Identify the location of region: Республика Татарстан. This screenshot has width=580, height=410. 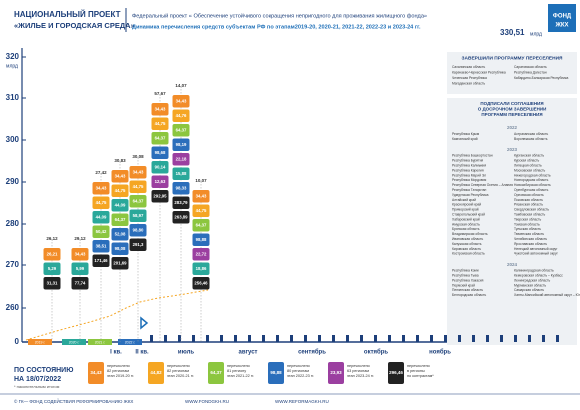
(469, 190).